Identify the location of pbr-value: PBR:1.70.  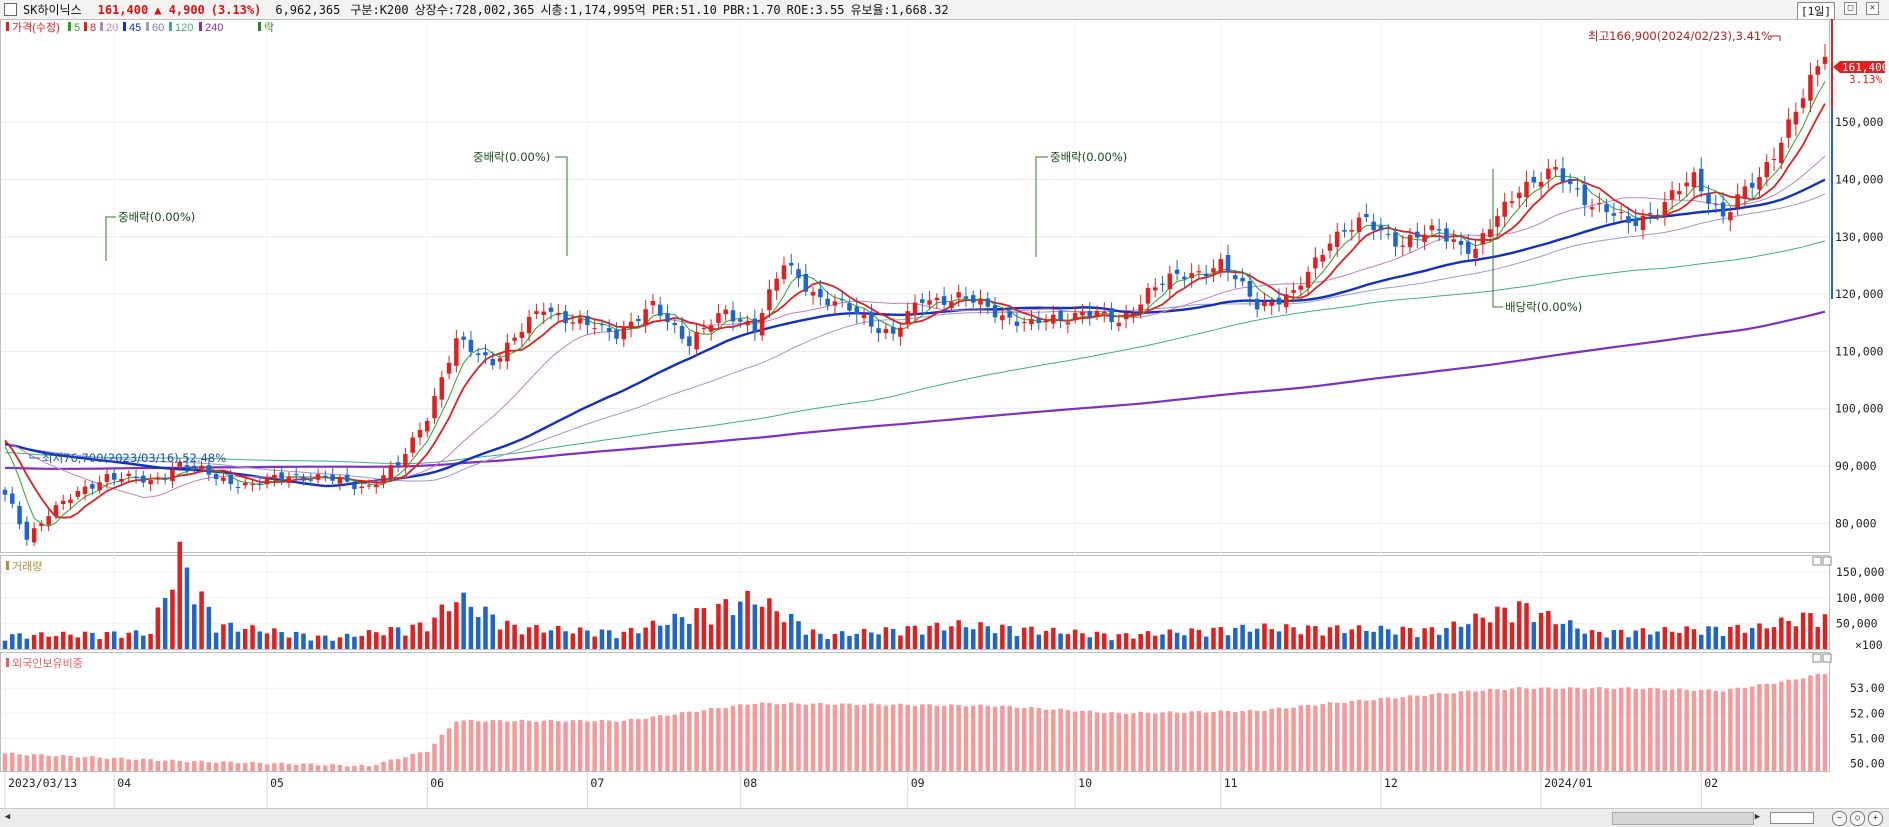
(751, 9).